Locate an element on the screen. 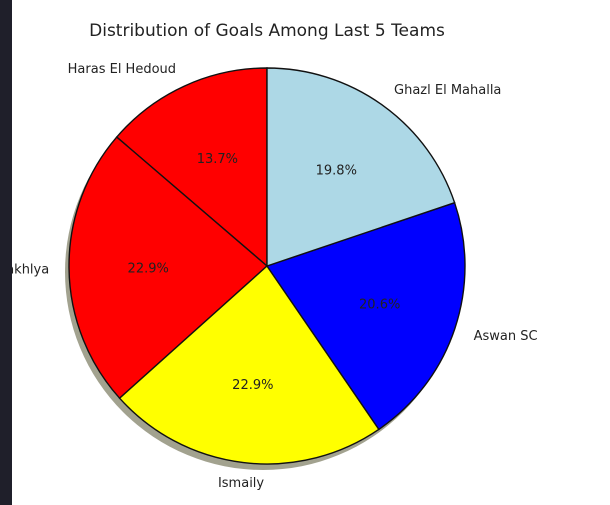 The width and height of the screenshot is (610, 505). pie-category-label: El Dakhlya is located at coordinates (30, 269).